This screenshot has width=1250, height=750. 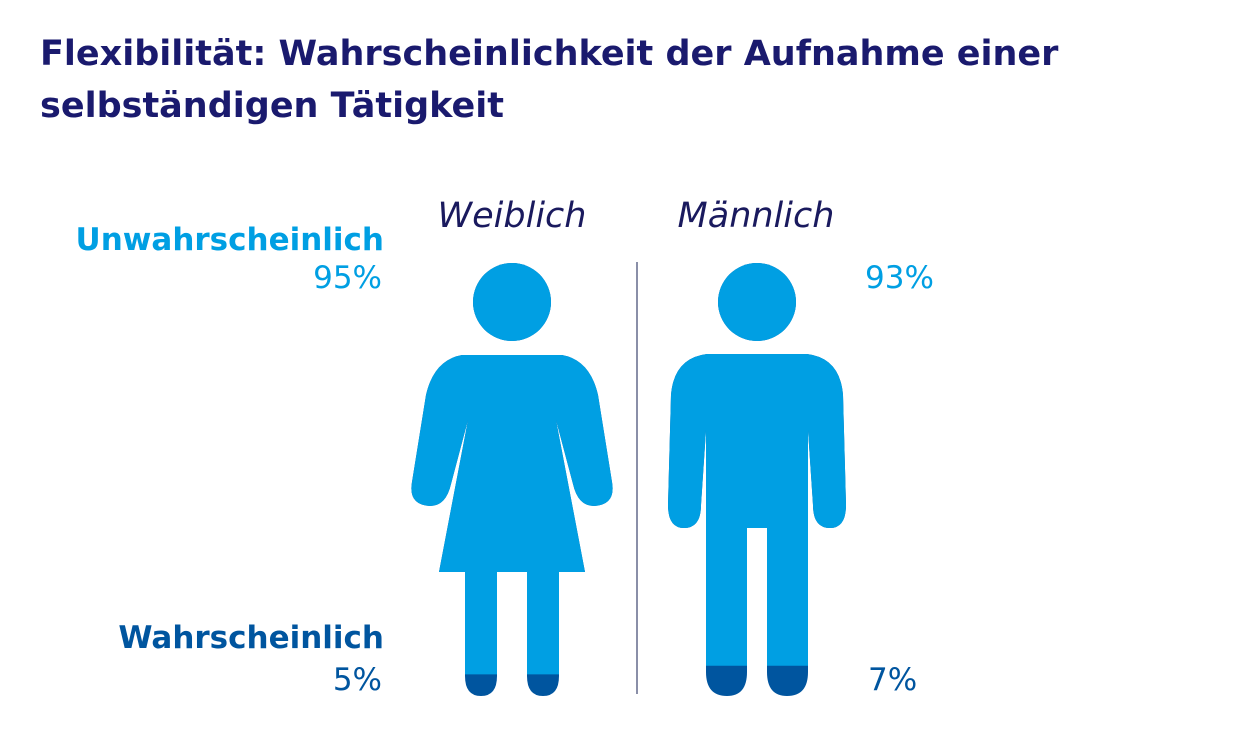 What do you see at coordinates (357, 680) in the screenshot?
I see `value-label-female-likely: 5%` at bounding box center [357, 680].